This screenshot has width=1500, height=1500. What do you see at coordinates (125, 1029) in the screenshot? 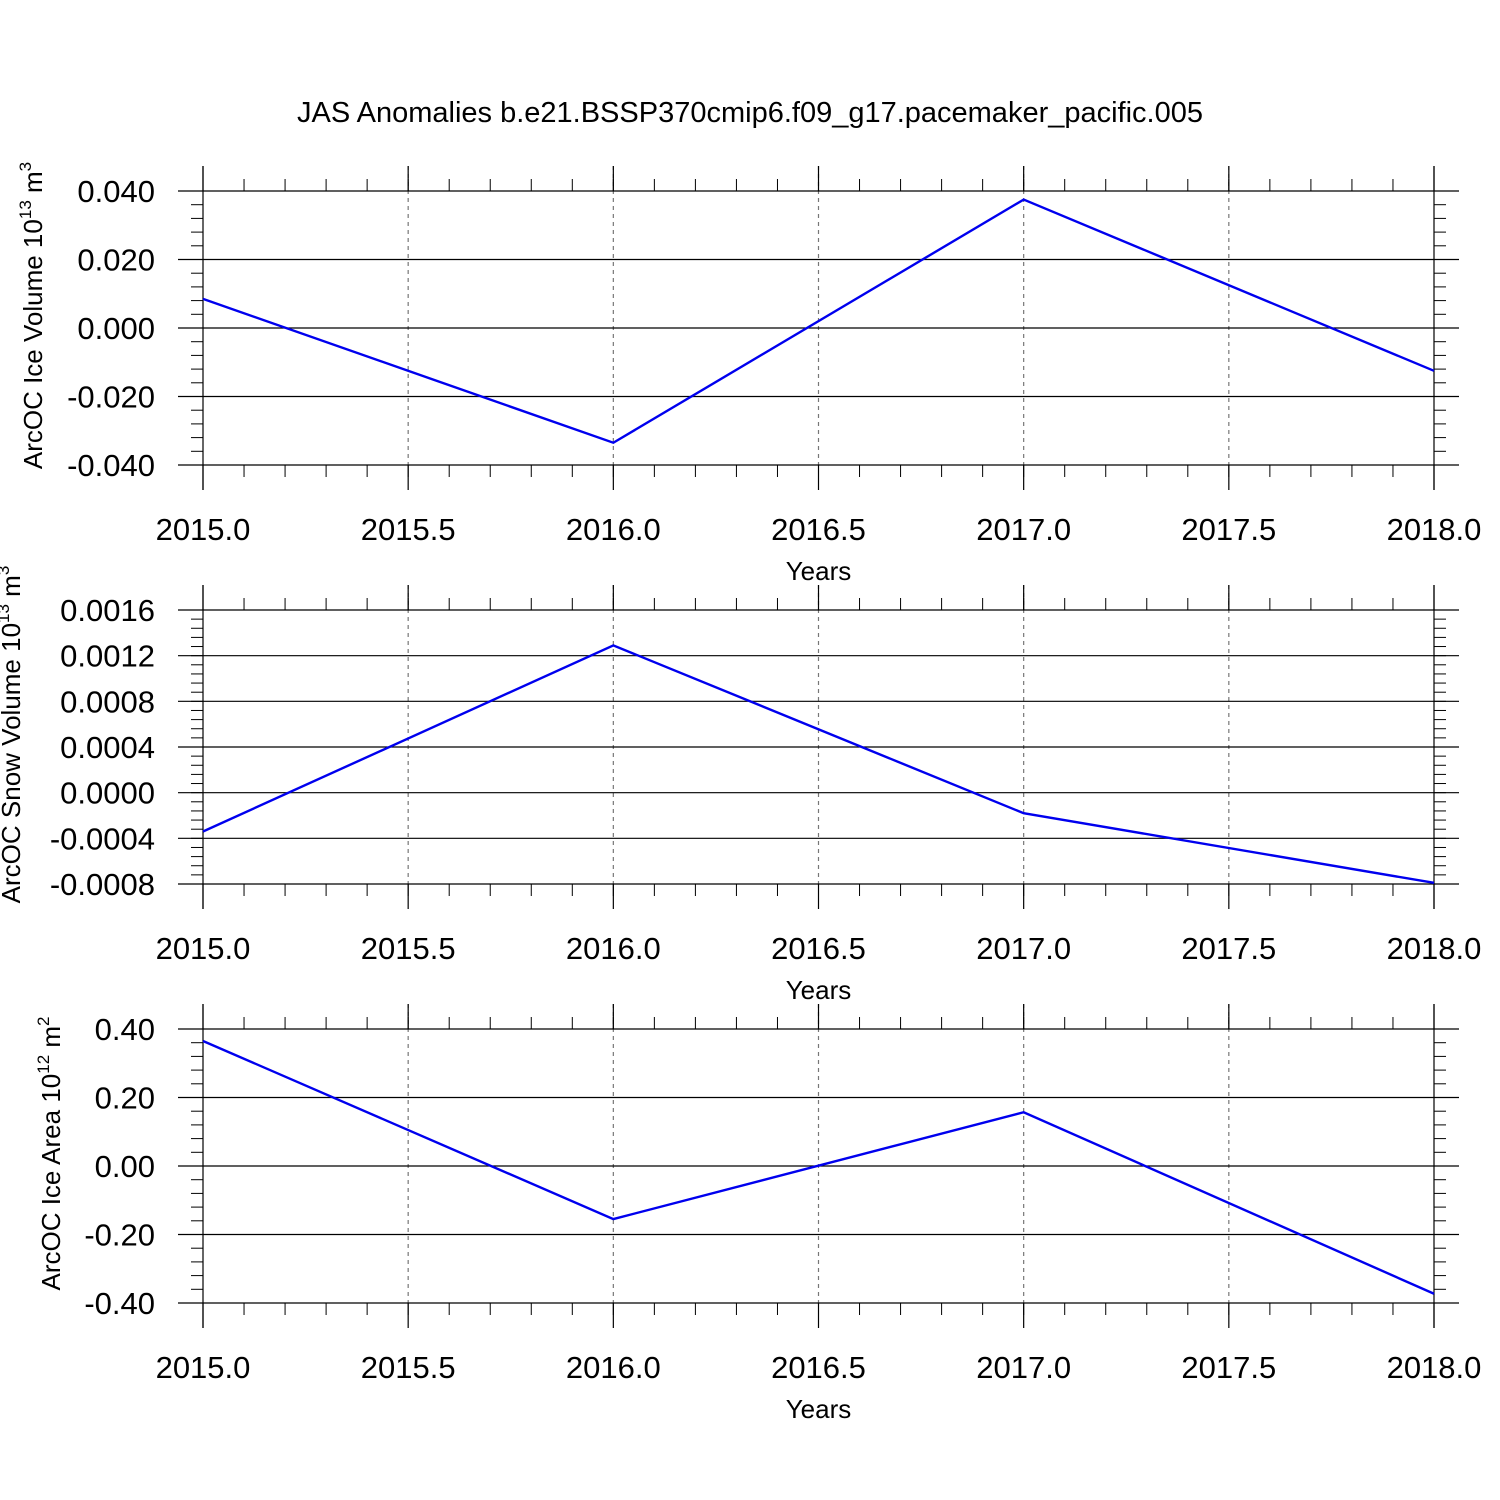
I see `y-tick-label: 0.40` at bounding box center [125, 1029].